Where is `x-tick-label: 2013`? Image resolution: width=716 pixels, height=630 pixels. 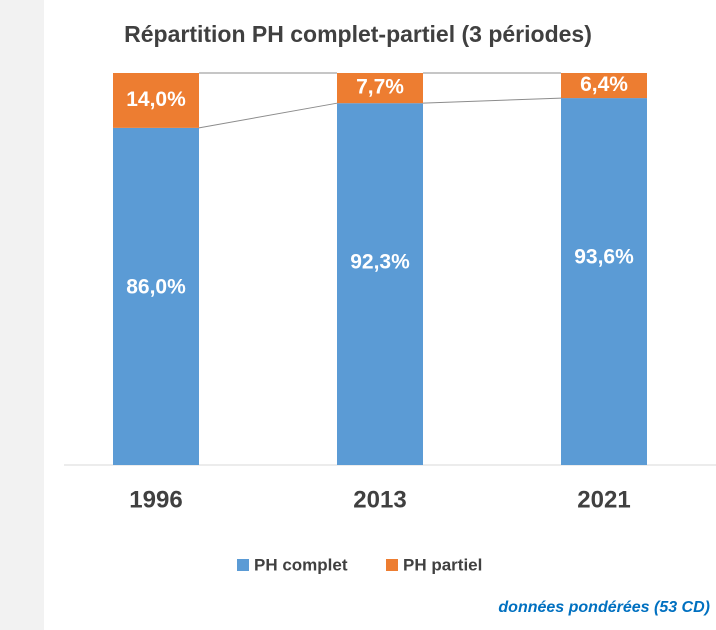
x-tick-label: 2013 is located at coordinates (379, 499).